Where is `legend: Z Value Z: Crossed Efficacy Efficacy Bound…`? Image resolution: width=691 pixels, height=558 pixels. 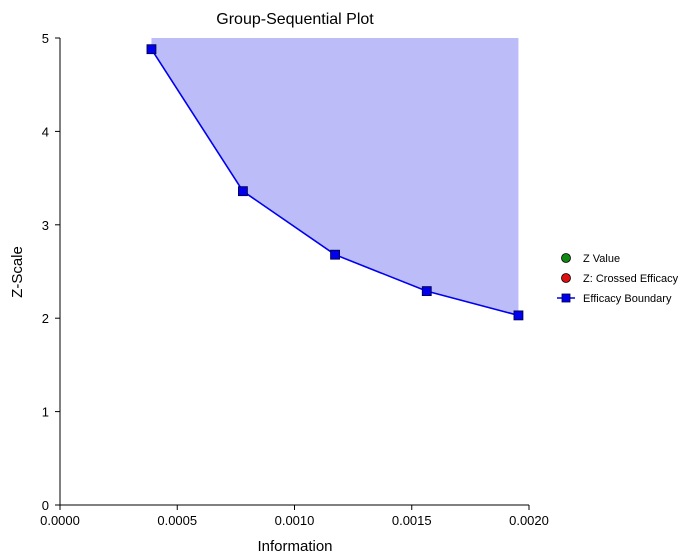
legend: Z Value Z: Crossed Efficacy Efficacy Bound… is located at coordinates (618, 279).